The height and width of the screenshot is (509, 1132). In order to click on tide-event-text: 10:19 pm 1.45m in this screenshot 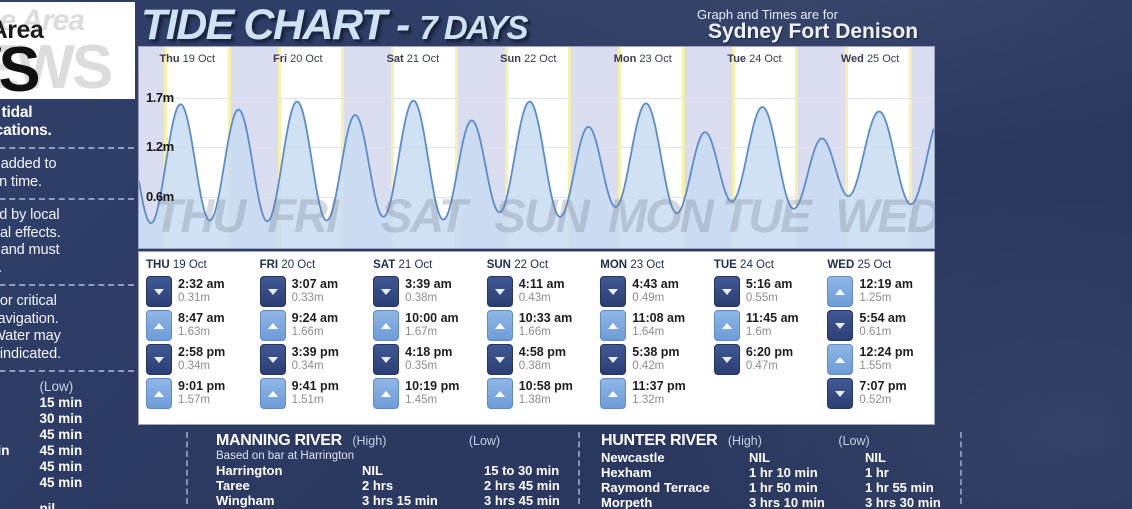, I will do `click(432, 392)`.